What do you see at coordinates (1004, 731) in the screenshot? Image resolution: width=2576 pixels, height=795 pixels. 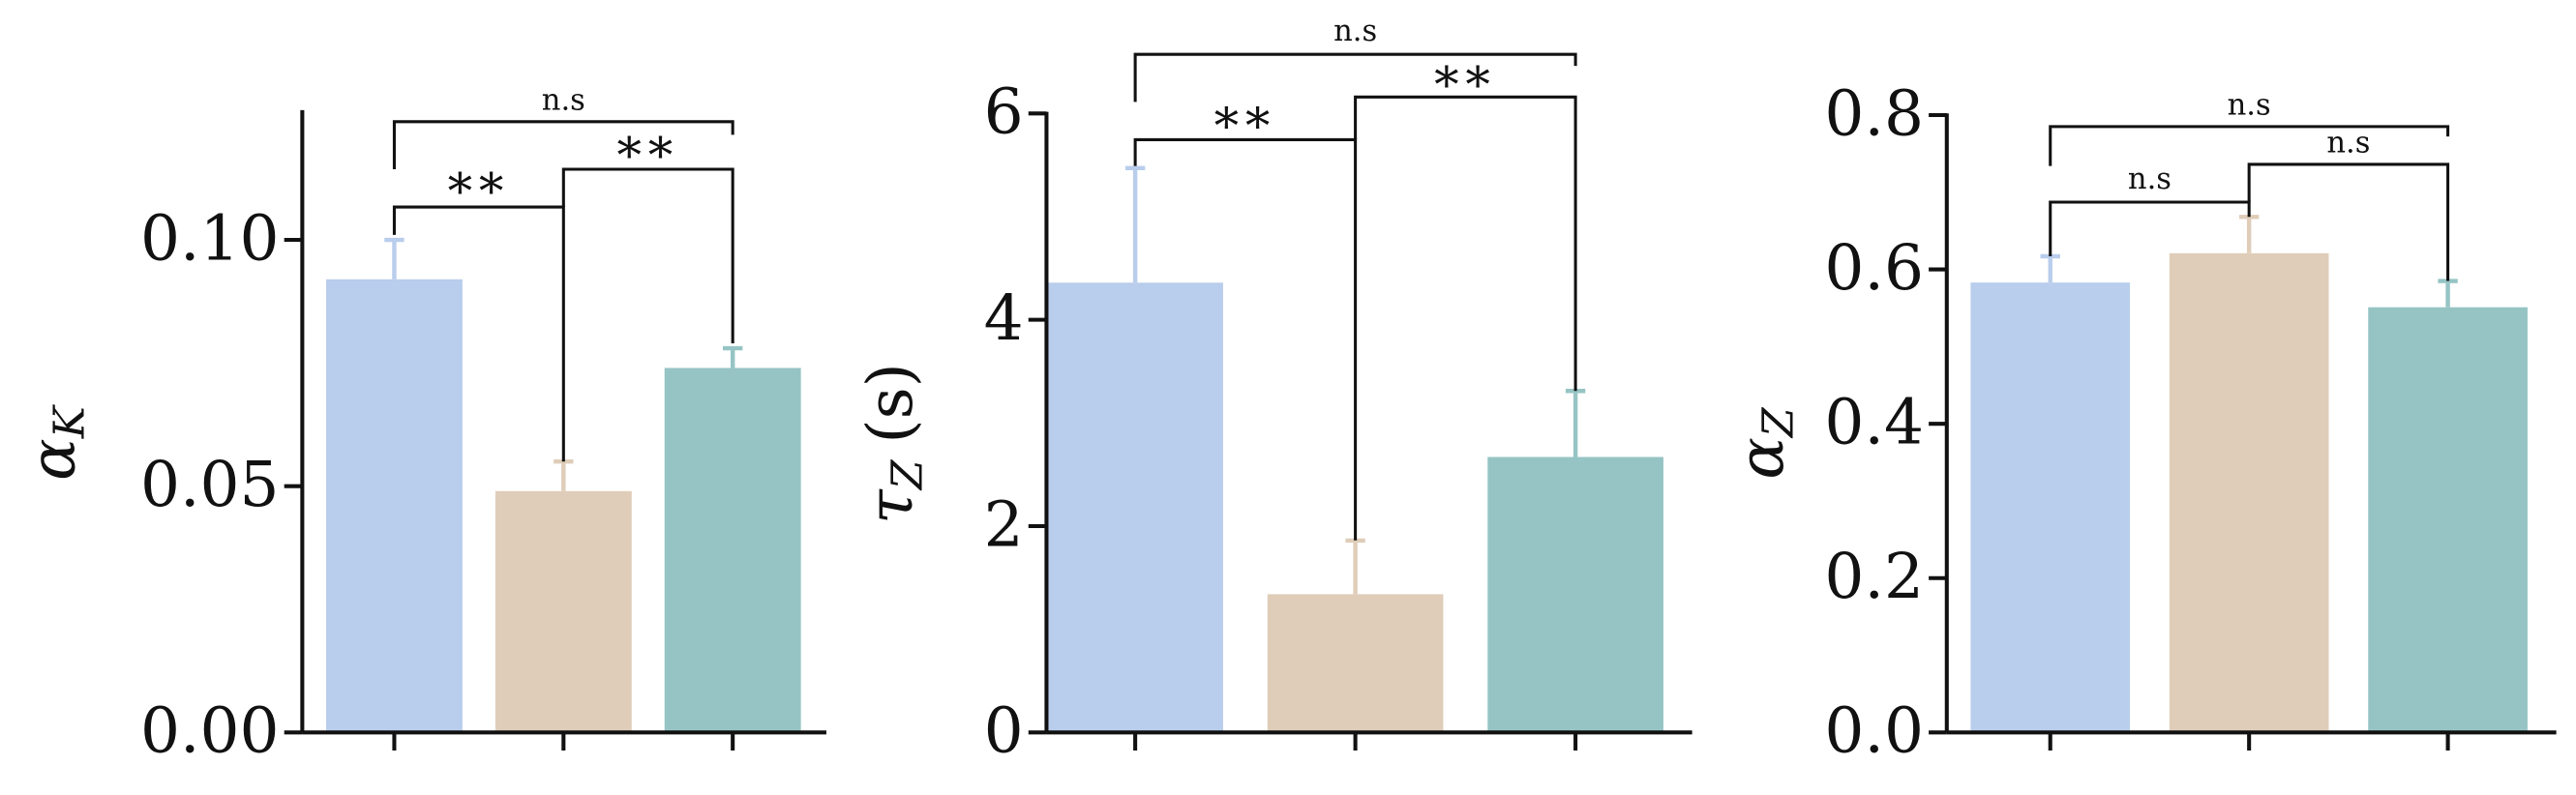 I see `y-tick-label: 0` at bounding box center [1004, 731].